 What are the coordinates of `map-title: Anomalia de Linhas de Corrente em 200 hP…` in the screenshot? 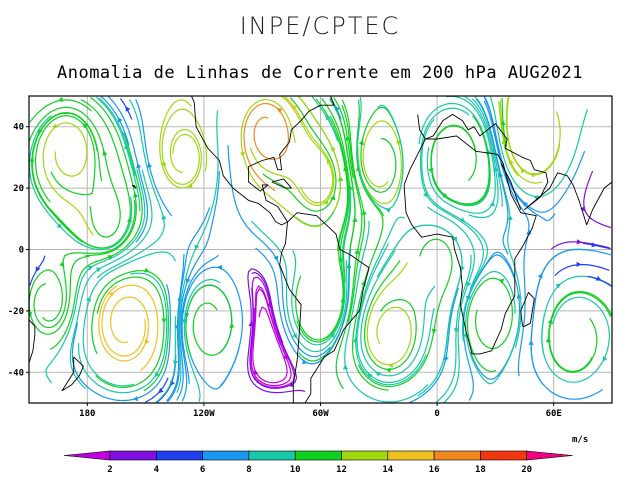 It's located at (319, 73).